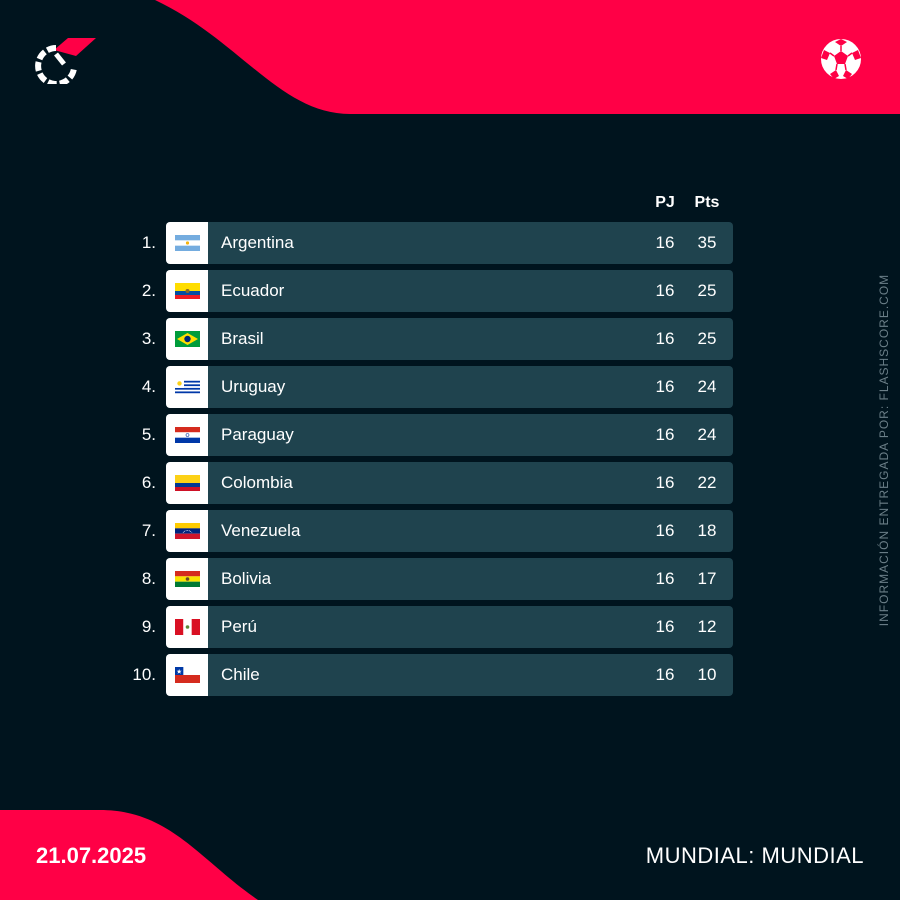  Describe the element at coordinates (148, 386) in the screenshot. I see `row-rank: 4.` at that location.